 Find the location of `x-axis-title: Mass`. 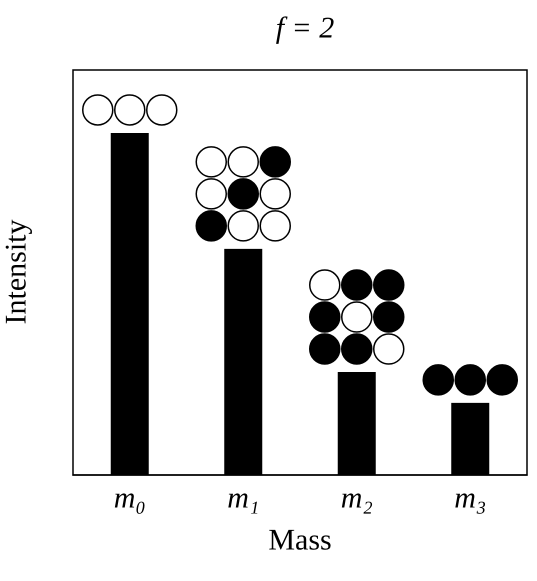

x-axis-title: Mass is located at coordinates (300, 540).